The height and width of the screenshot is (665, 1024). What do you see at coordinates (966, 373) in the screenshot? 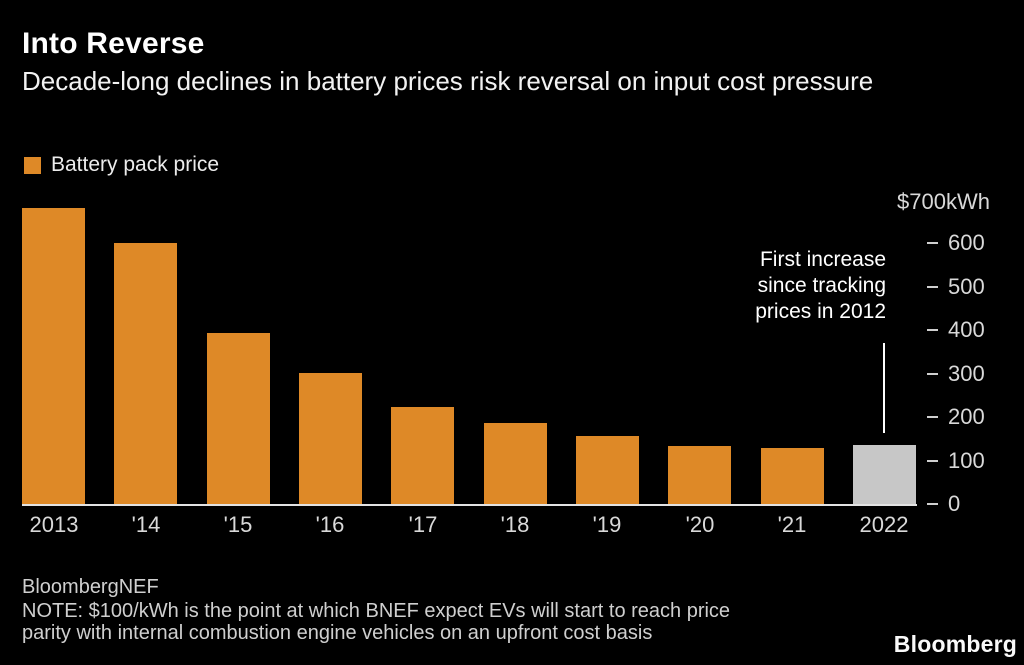
I see `y-tick-label-300: 300` at bounding box center [966, 373].